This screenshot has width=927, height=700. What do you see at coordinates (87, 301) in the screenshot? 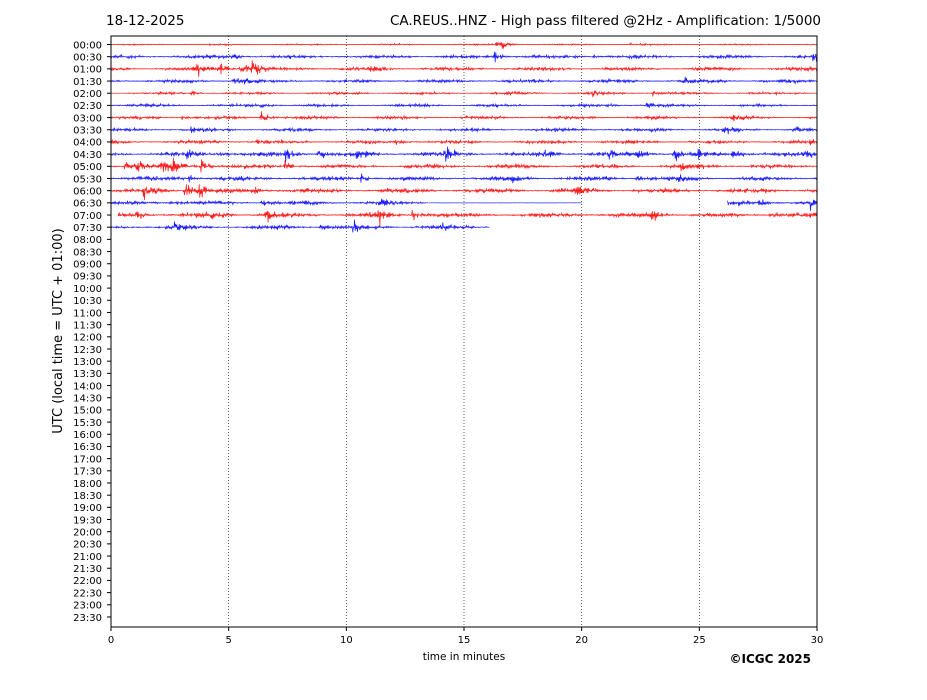
I see `y-tick-label: 10:30` at bounding box center [87, 301].